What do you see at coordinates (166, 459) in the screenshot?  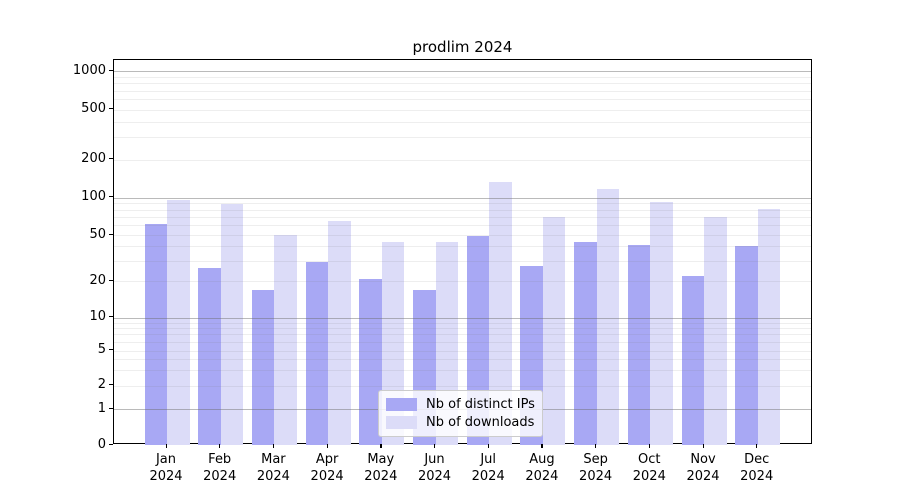 I see `x-tick-month: Jan` at bounding box center [166, 459].